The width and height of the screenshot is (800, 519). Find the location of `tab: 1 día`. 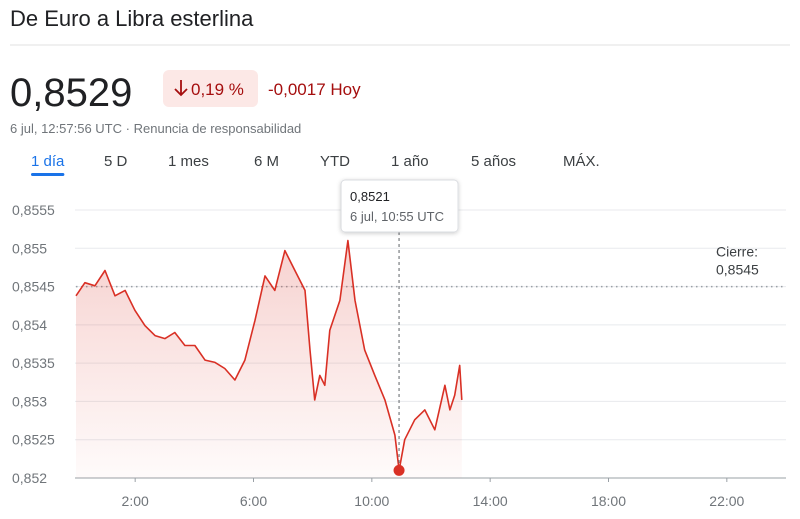

tab: 1 día is located at coordinates (48, 161).